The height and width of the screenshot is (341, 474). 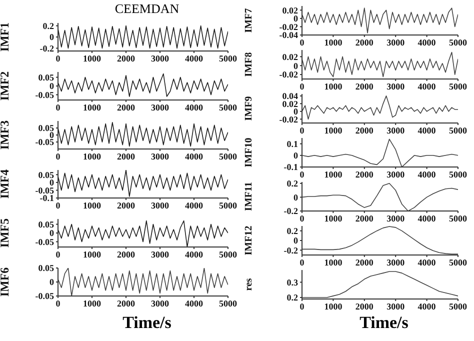 What do you see at coordinates (147, 9) in the screenshot?
I see `chart-title: CEEMDAN` at bounding box center [147, 9].